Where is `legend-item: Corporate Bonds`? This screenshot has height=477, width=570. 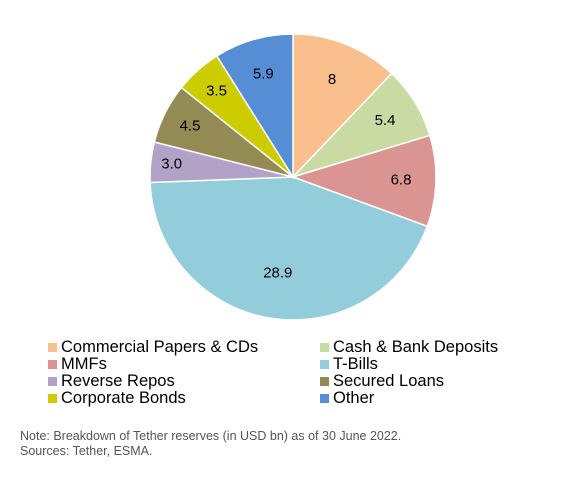 legend-item: Corporate Bonds is located at coordinates (184, 398).